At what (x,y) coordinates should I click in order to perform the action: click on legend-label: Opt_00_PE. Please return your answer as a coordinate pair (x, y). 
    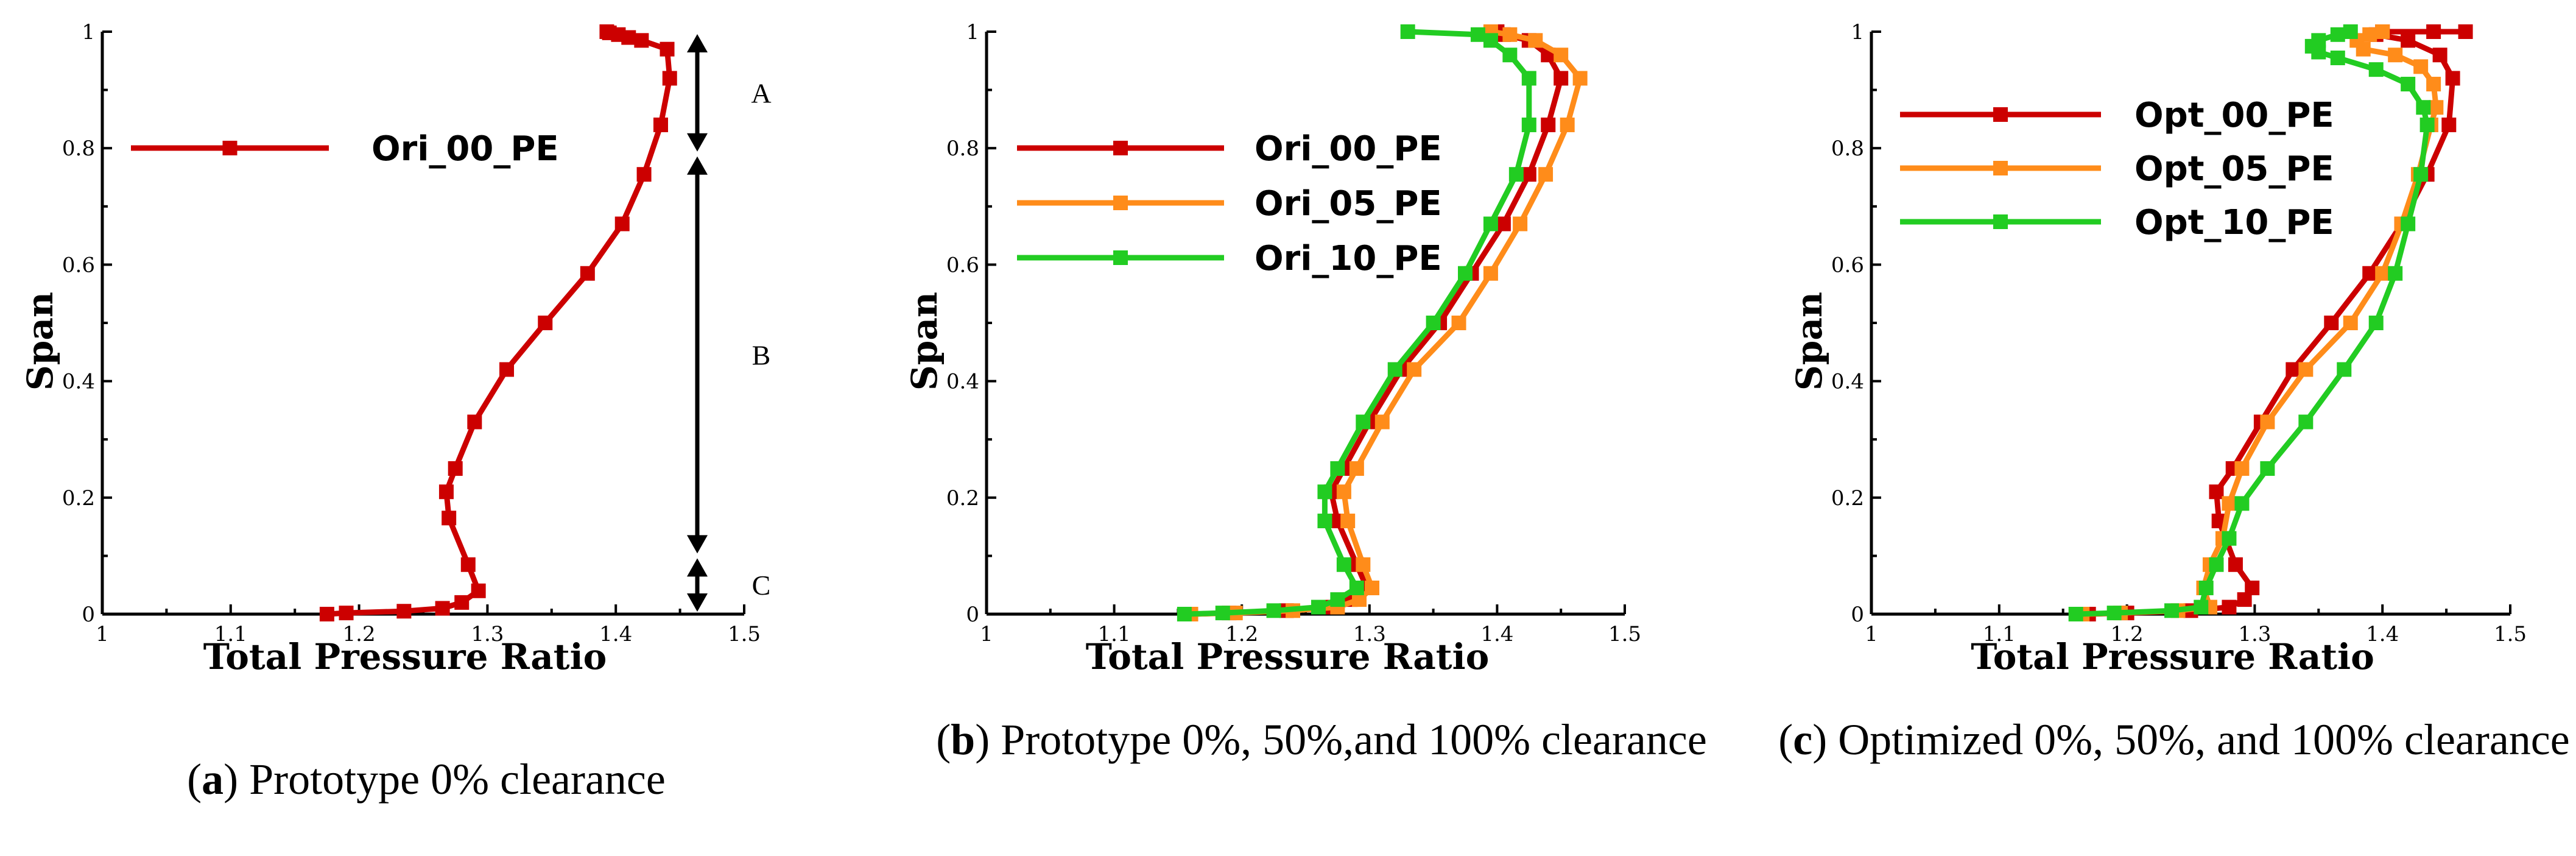
    Looking at the image, I should click on (2234, 115).